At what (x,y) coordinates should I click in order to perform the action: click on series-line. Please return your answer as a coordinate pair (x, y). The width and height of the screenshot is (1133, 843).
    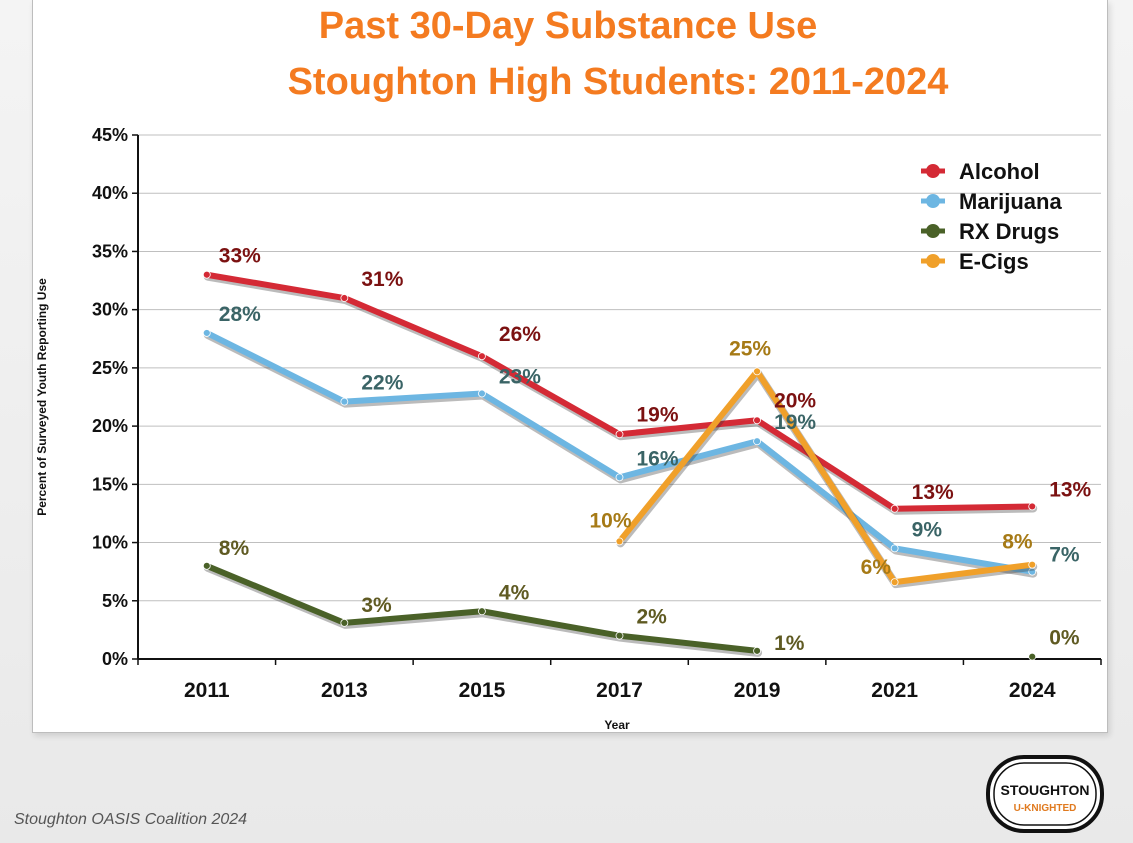
    Looking at the image, I should click on (826, 477).